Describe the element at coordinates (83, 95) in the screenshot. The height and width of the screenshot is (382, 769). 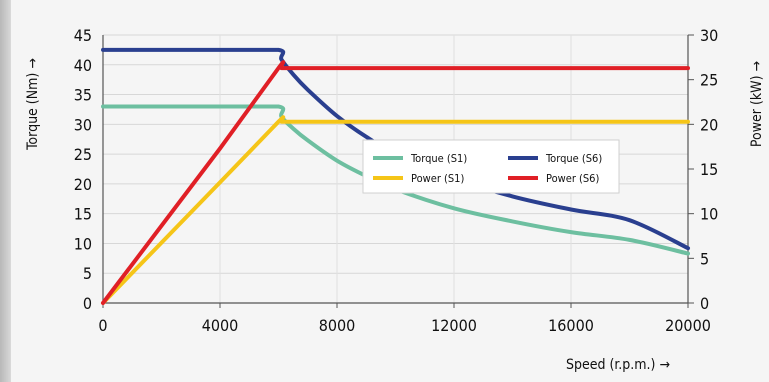
I see `y-left-tick-label: 35` at that location.